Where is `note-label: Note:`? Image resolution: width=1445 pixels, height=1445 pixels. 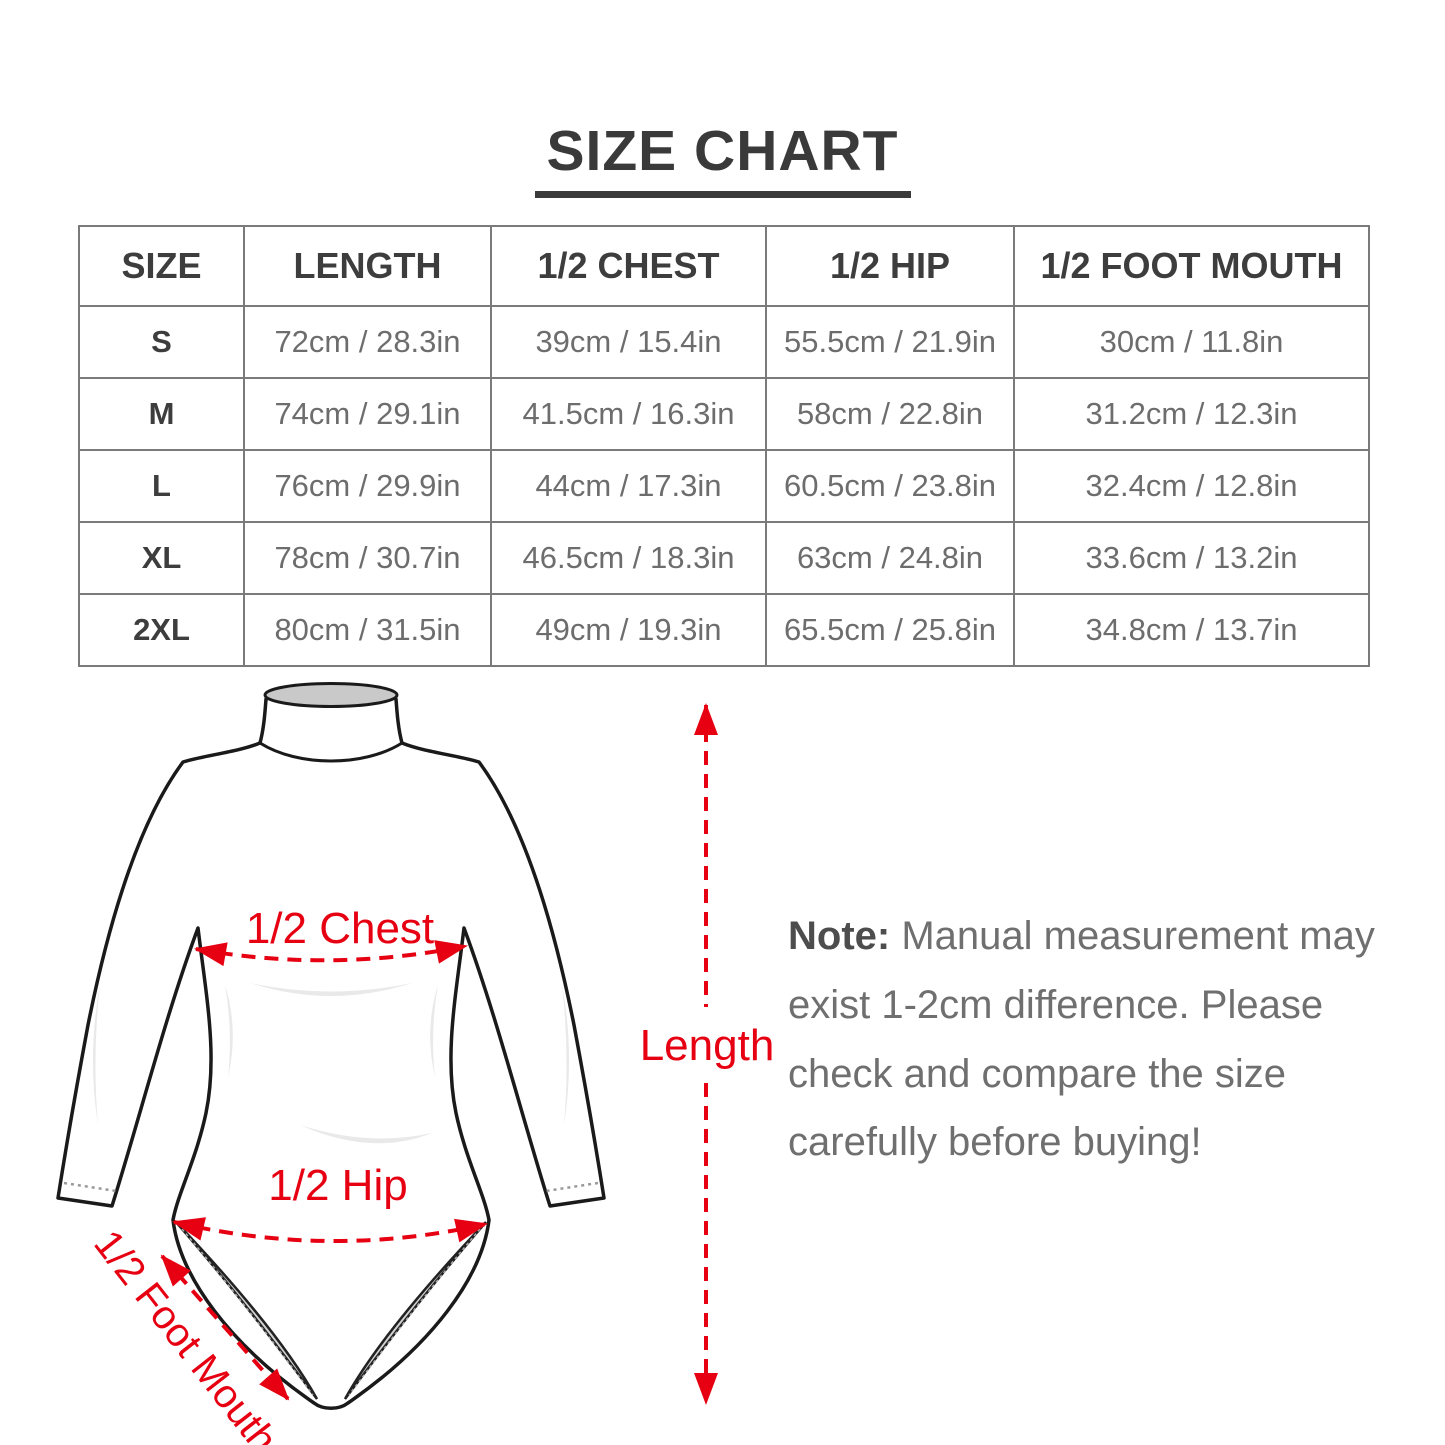
note-label: Note: is located at coordinates (839, 936).